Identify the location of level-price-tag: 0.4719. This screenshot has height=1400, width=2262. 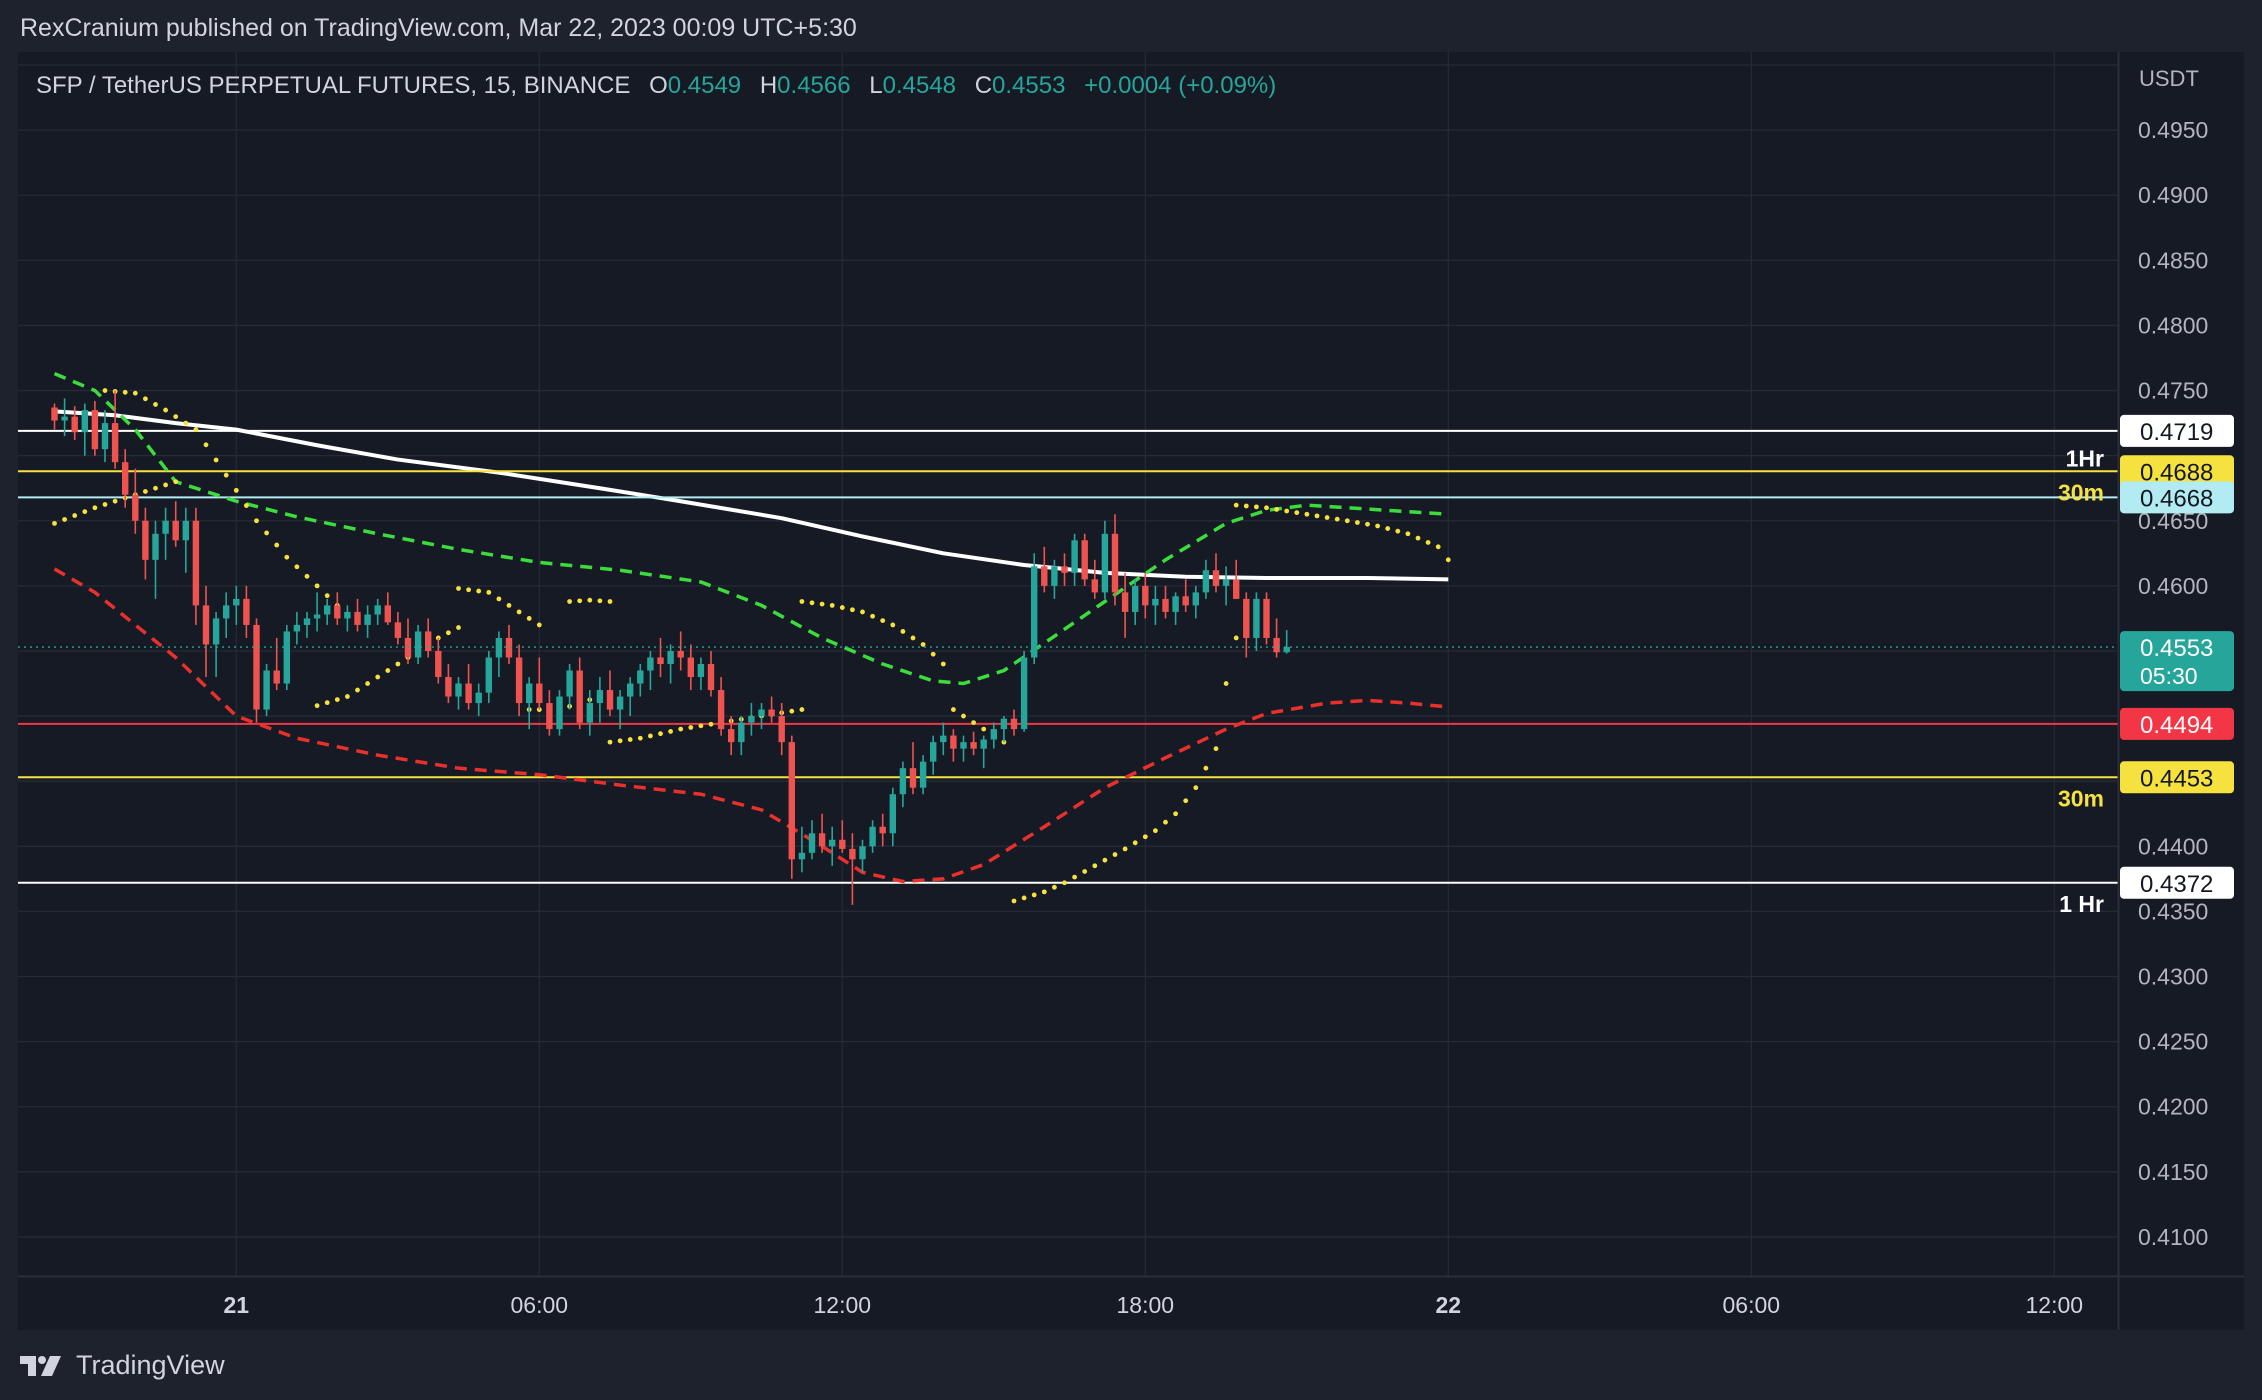
(2177, 430).